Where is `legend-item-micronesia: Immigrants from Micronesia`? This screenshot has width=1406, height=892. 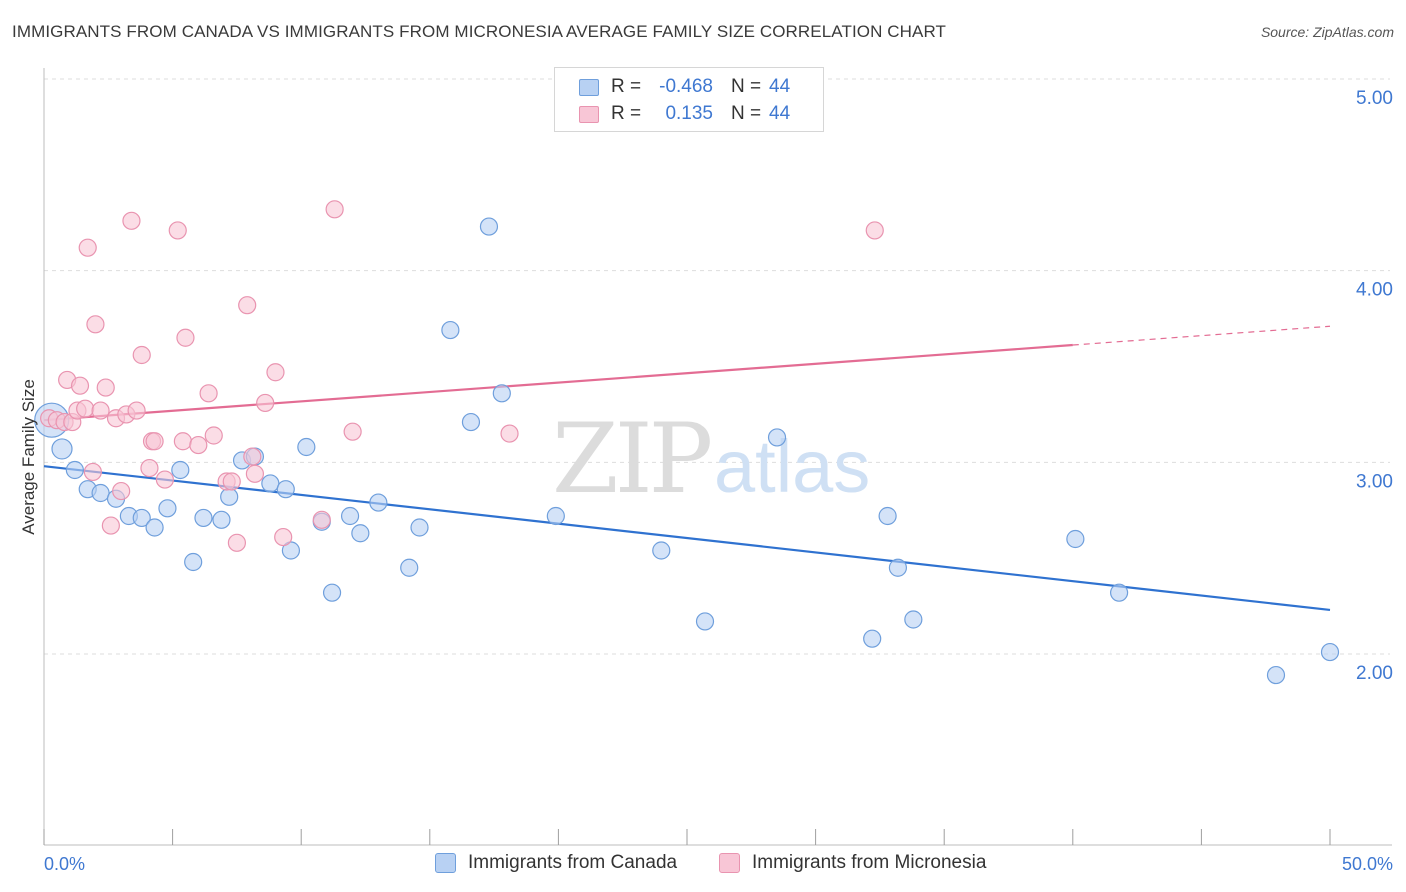 legend-item-micronesia: Immigrants from Micronesia is located at coordinates (852, 863).